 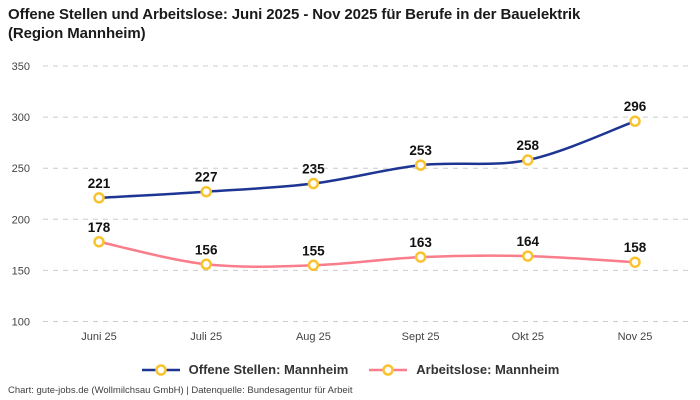 I want to click on svg-text: 250, so click(x=21, y=169).